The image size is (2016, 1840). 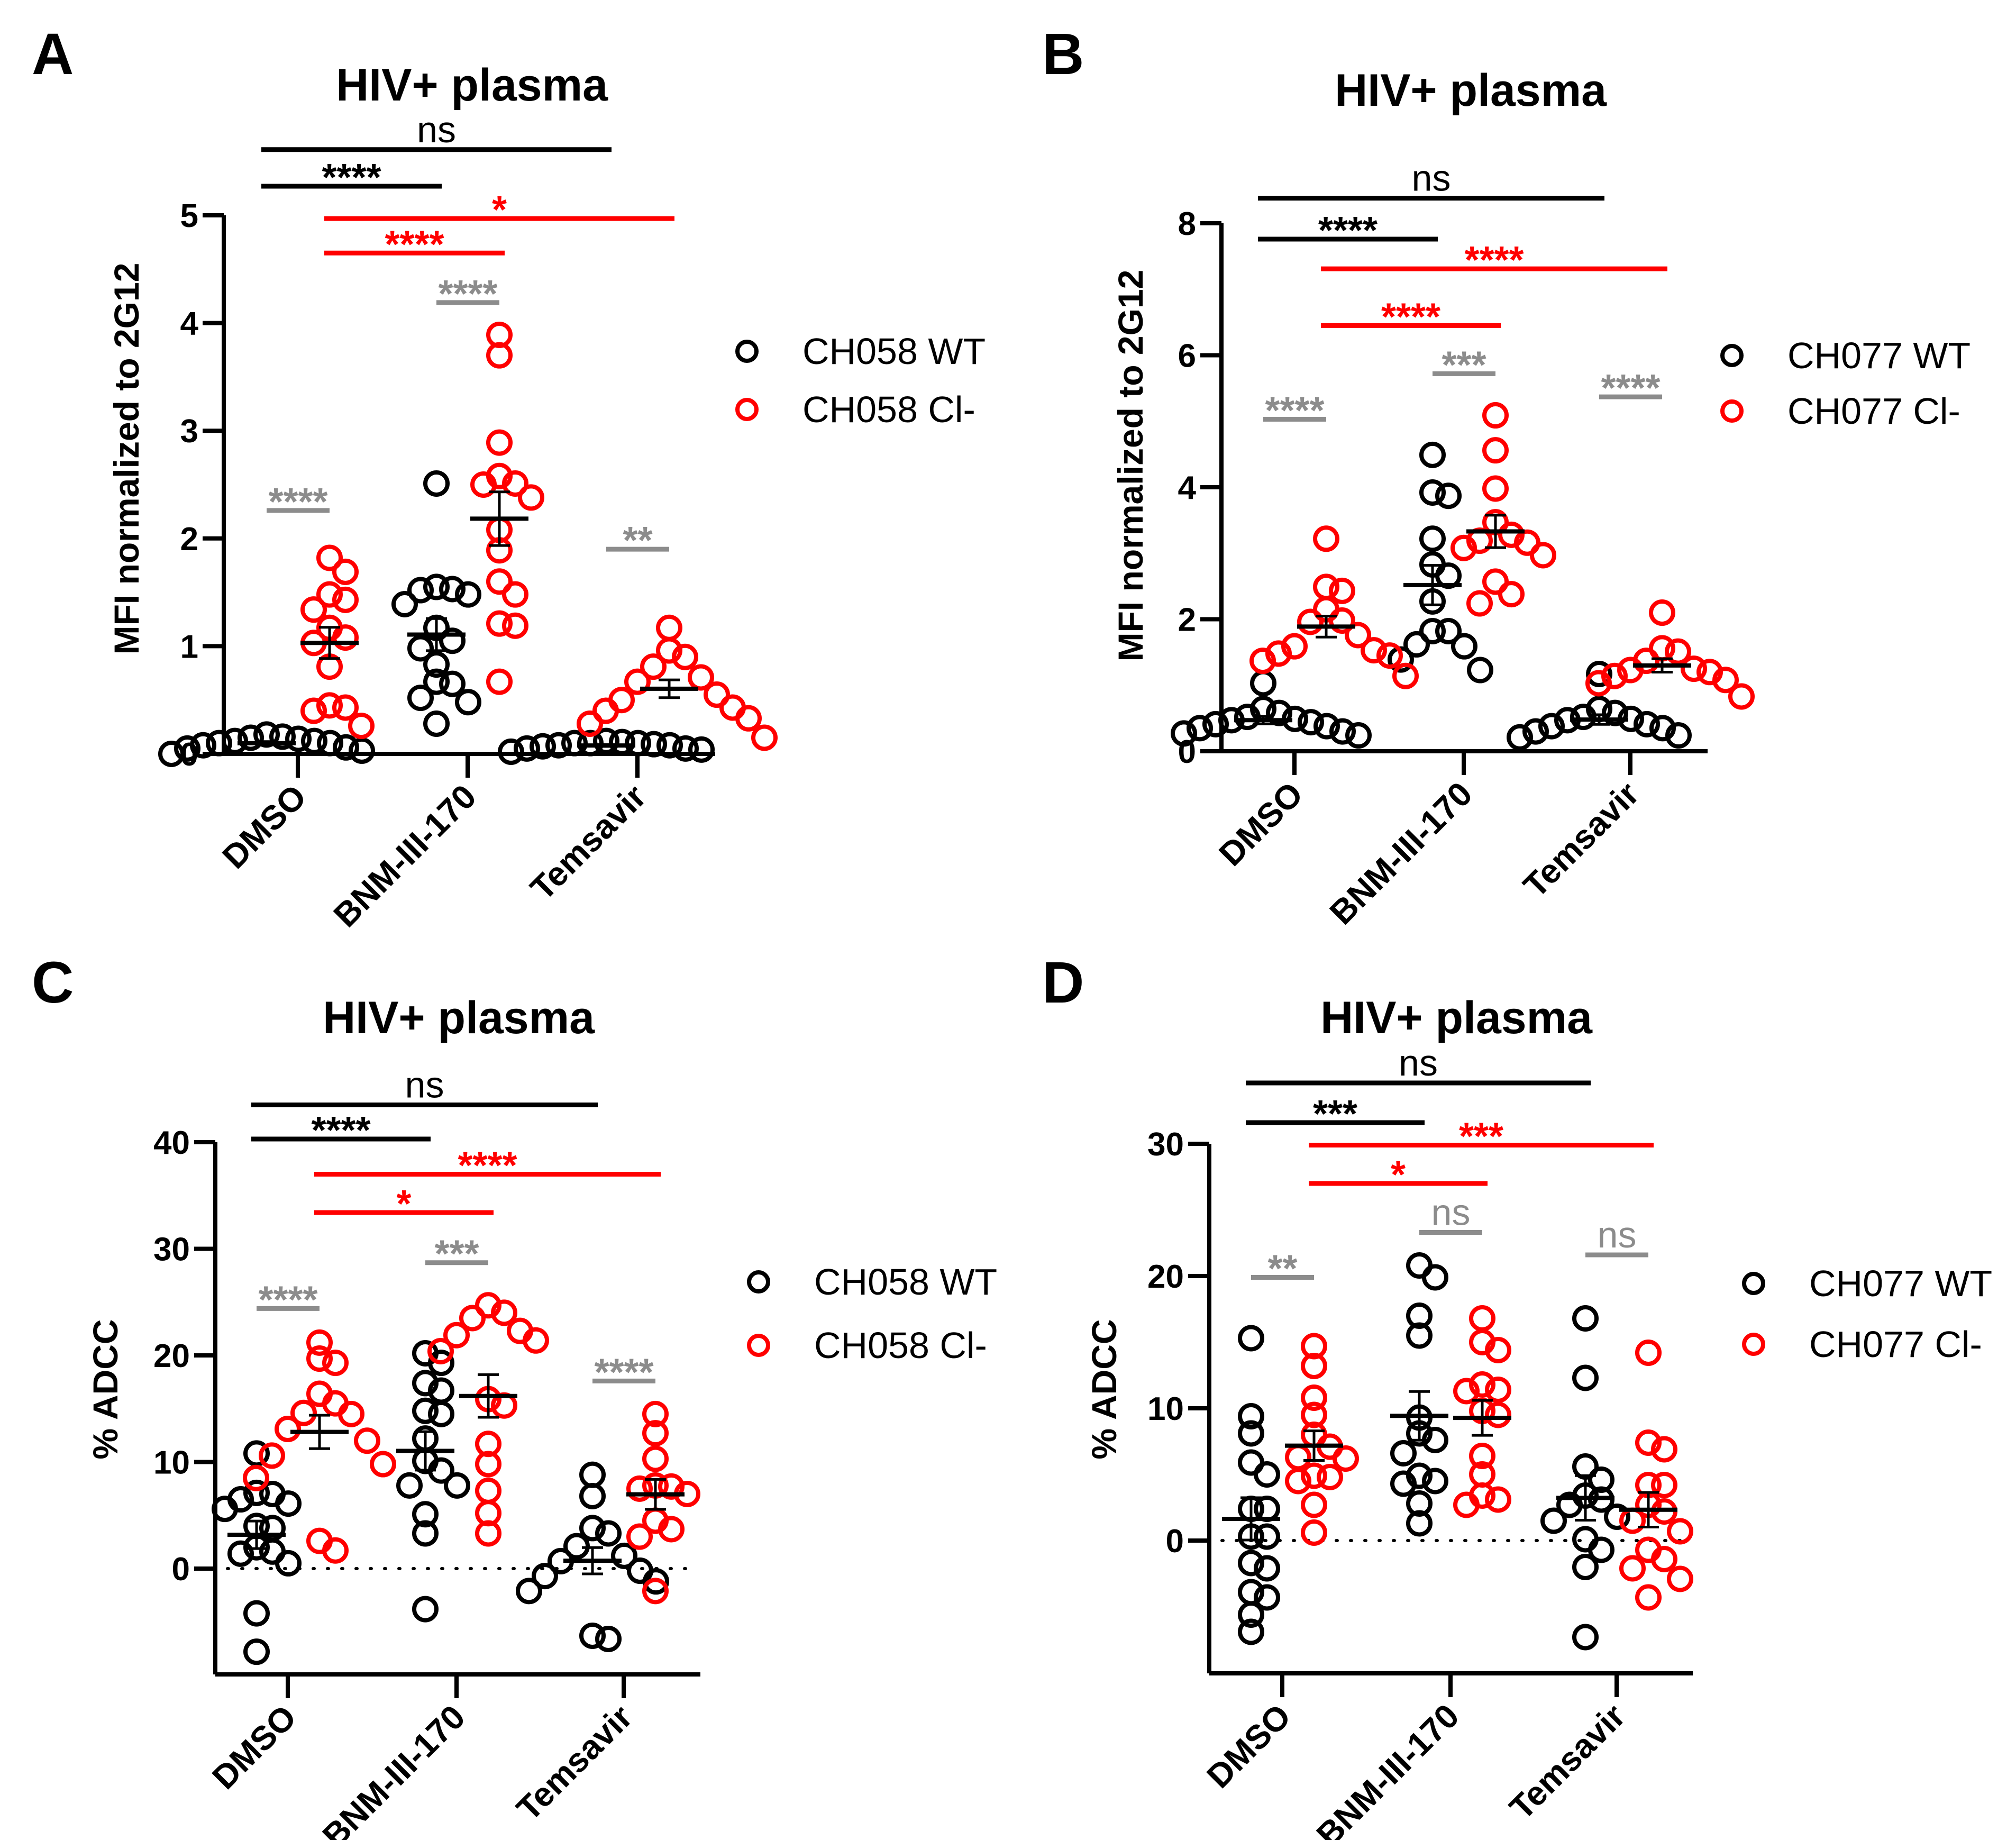 What do you see at coordinates (1130, 466) in the screenshot?
I see `y-axis-label: MFI normalized to 2G12` at bounding box center [1130, 466].